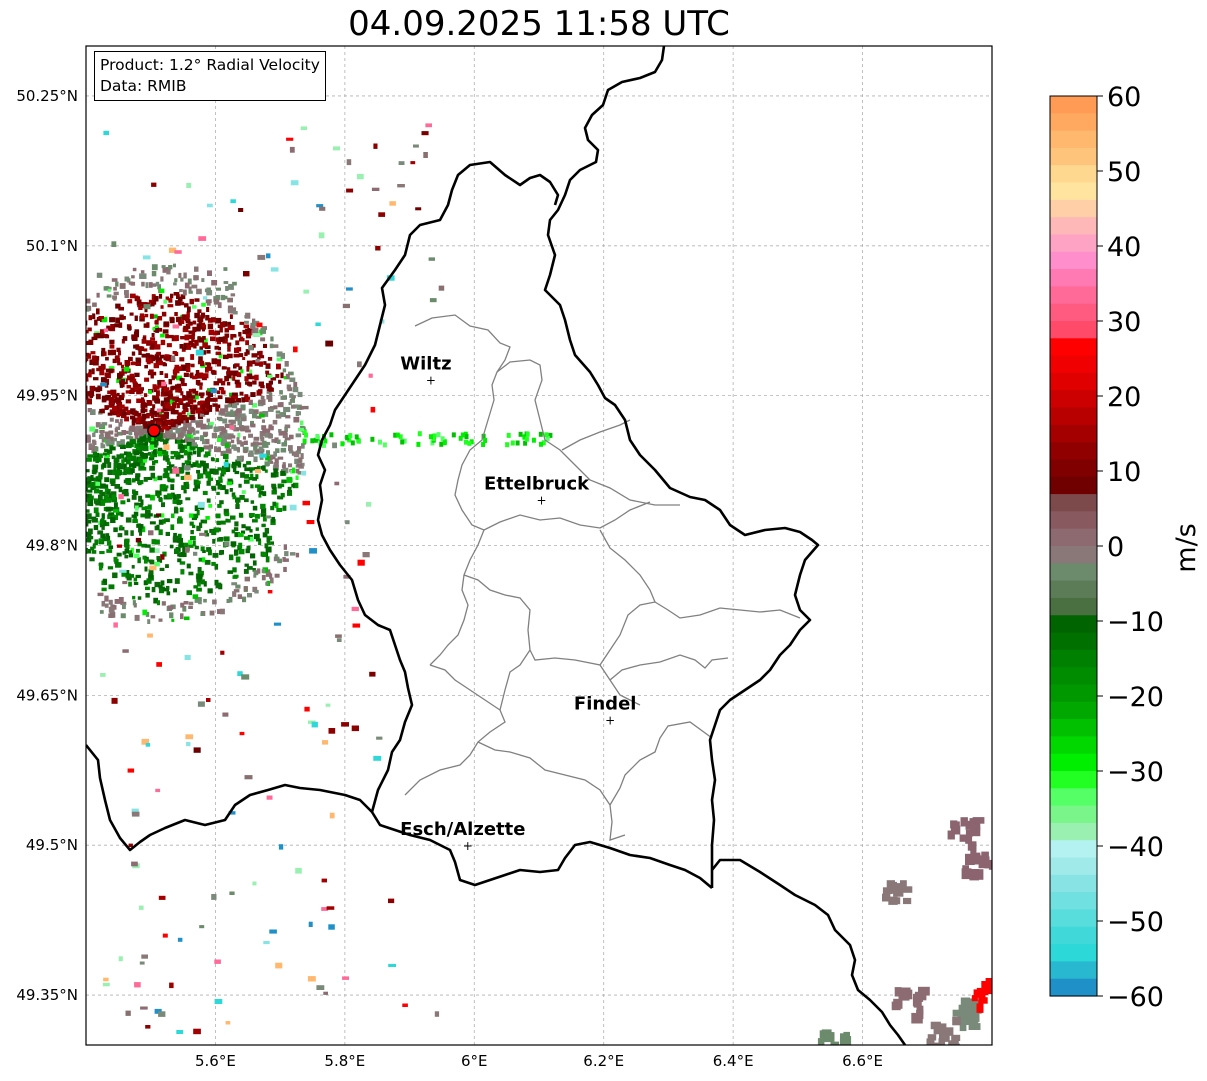 The height and width of the screenshot is (1081, 1207). I want to click on colorbar-tick-label: −10, so click(1135, 622).